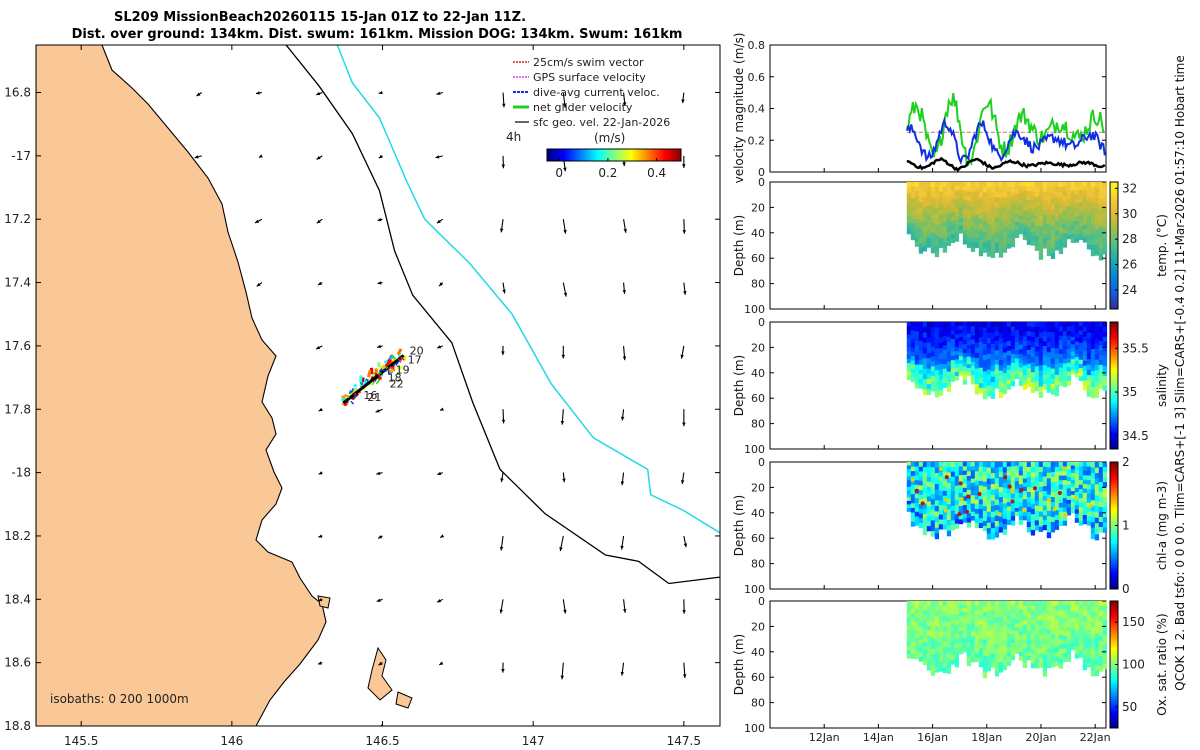 Image resolution: width=1200 pixels, height=750 pixels. What do you see at coordinates (1129, 290) in the screenshot?
I see `section-colorbar-tick-label: 24` at bounding box center [1129, 290].